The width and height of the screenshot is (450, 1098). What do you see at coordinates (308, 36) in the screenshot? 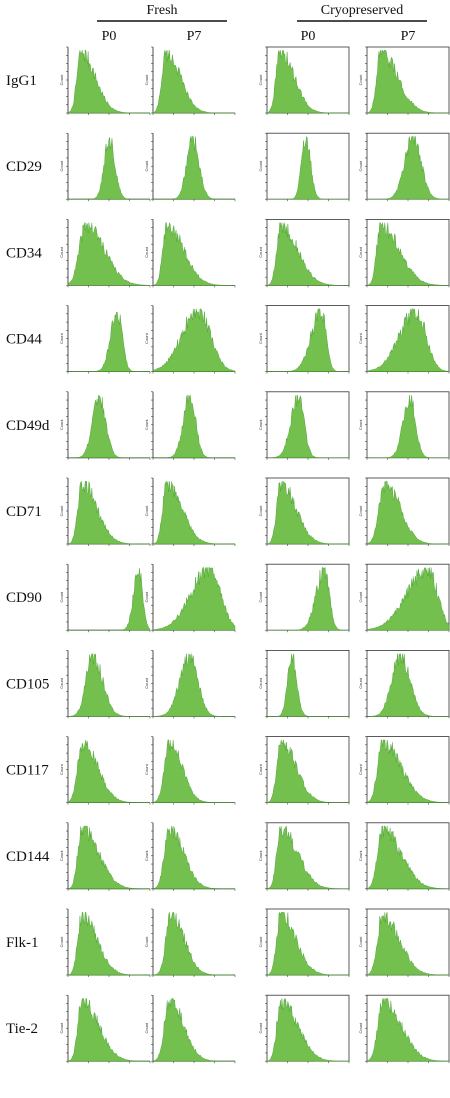
I see `column-label: P0` at bounding box center [308, 36].